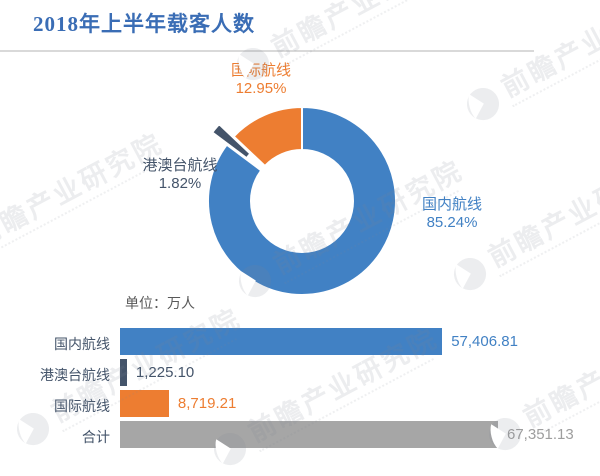 The image size is (600, 476). What do you see at coordinates (261, 88) in the screenshot?
I see `donut-label-international-pct: 12.95%` at bounding box center [261, 88].